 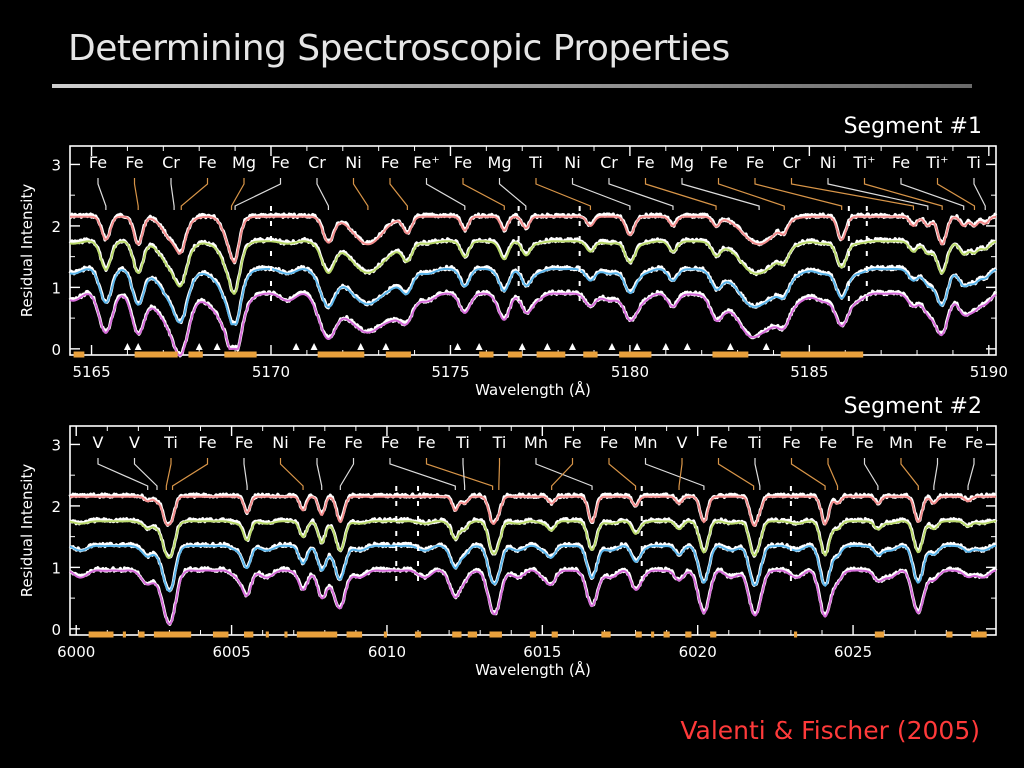 What do you see at coordinates (913, 406) in the screenshot?
I see `segment-label: Segment #2` at bounding box center [913, 406].